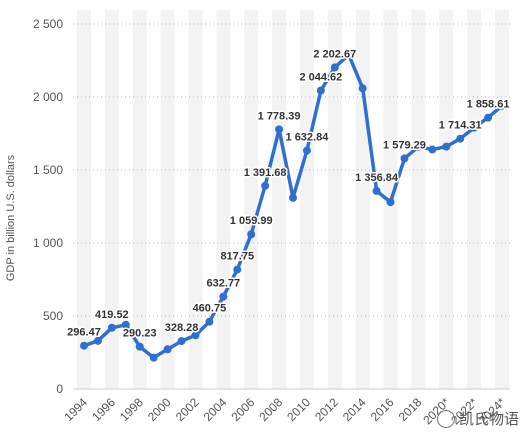 The image size is (523, 441). I want to click on y-tick-label: 1 000, so click(48, 243).